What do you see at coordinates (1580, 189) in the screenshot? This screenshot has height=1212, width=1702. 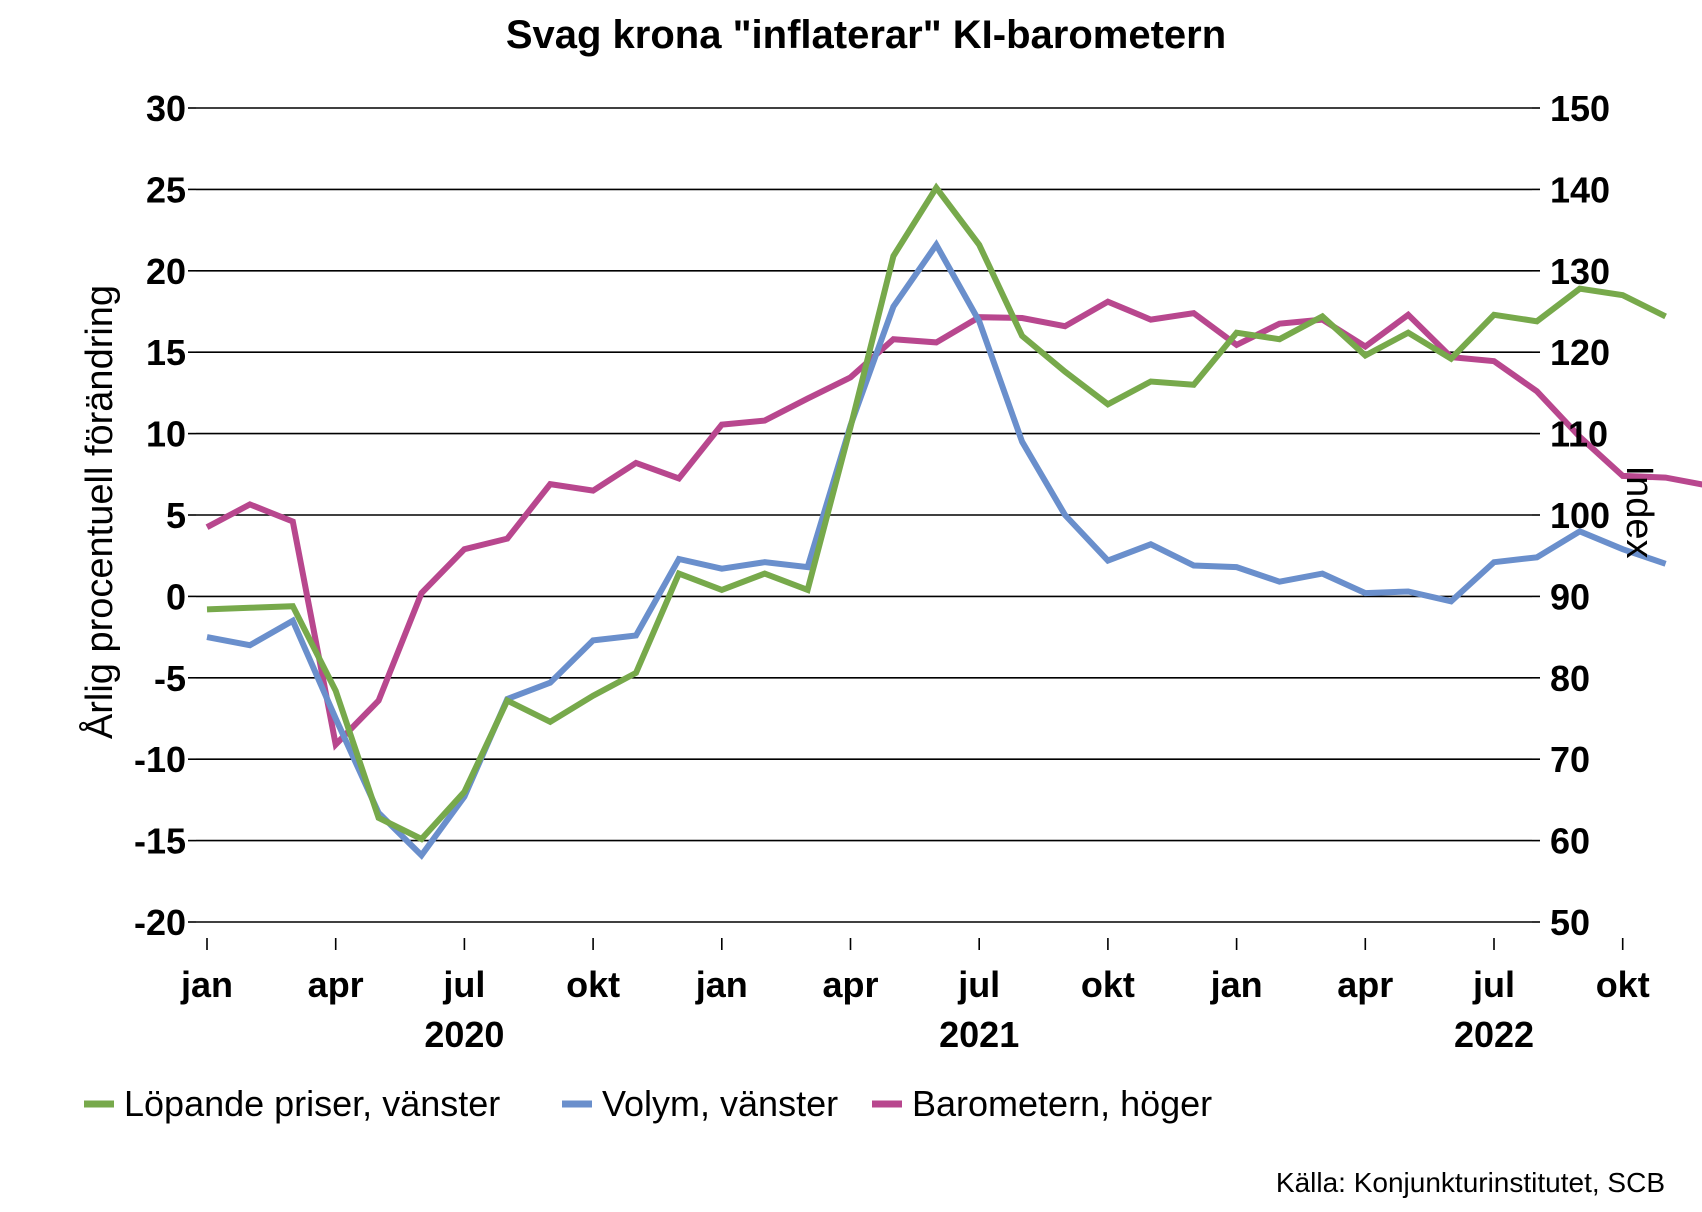 I see `right-y-tick-label: 140` at bounding box center [1580, 189].